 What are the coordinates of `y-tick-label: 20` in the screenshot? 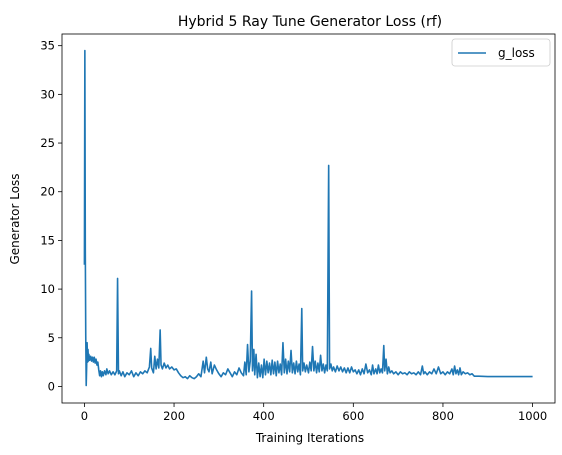 It's located at (47, 192).